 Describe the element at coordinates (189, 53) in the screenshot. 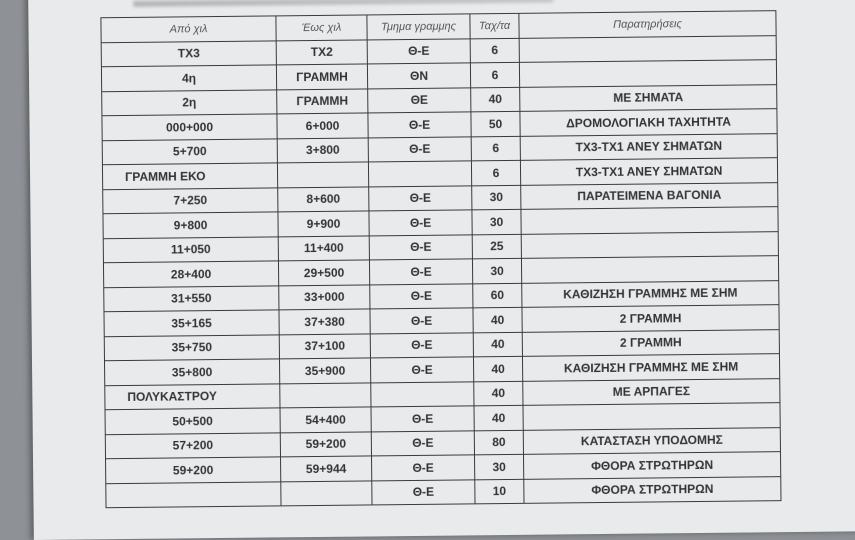

I see `cell-from-km: ΤΧ3` at that location.